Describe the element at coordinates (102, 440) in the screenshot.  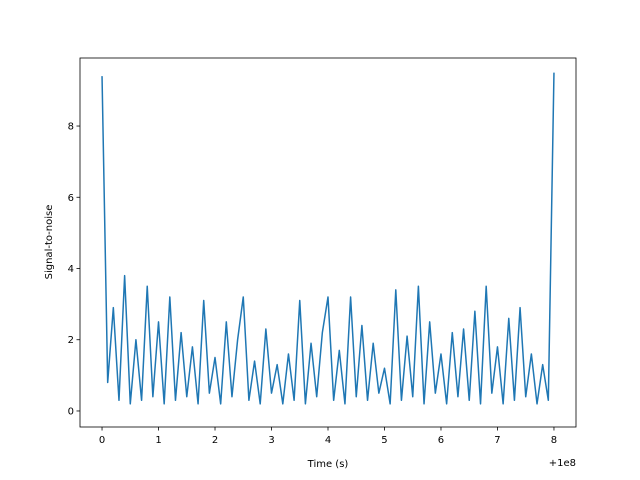
I see `x-tick-label: 0` at that location.